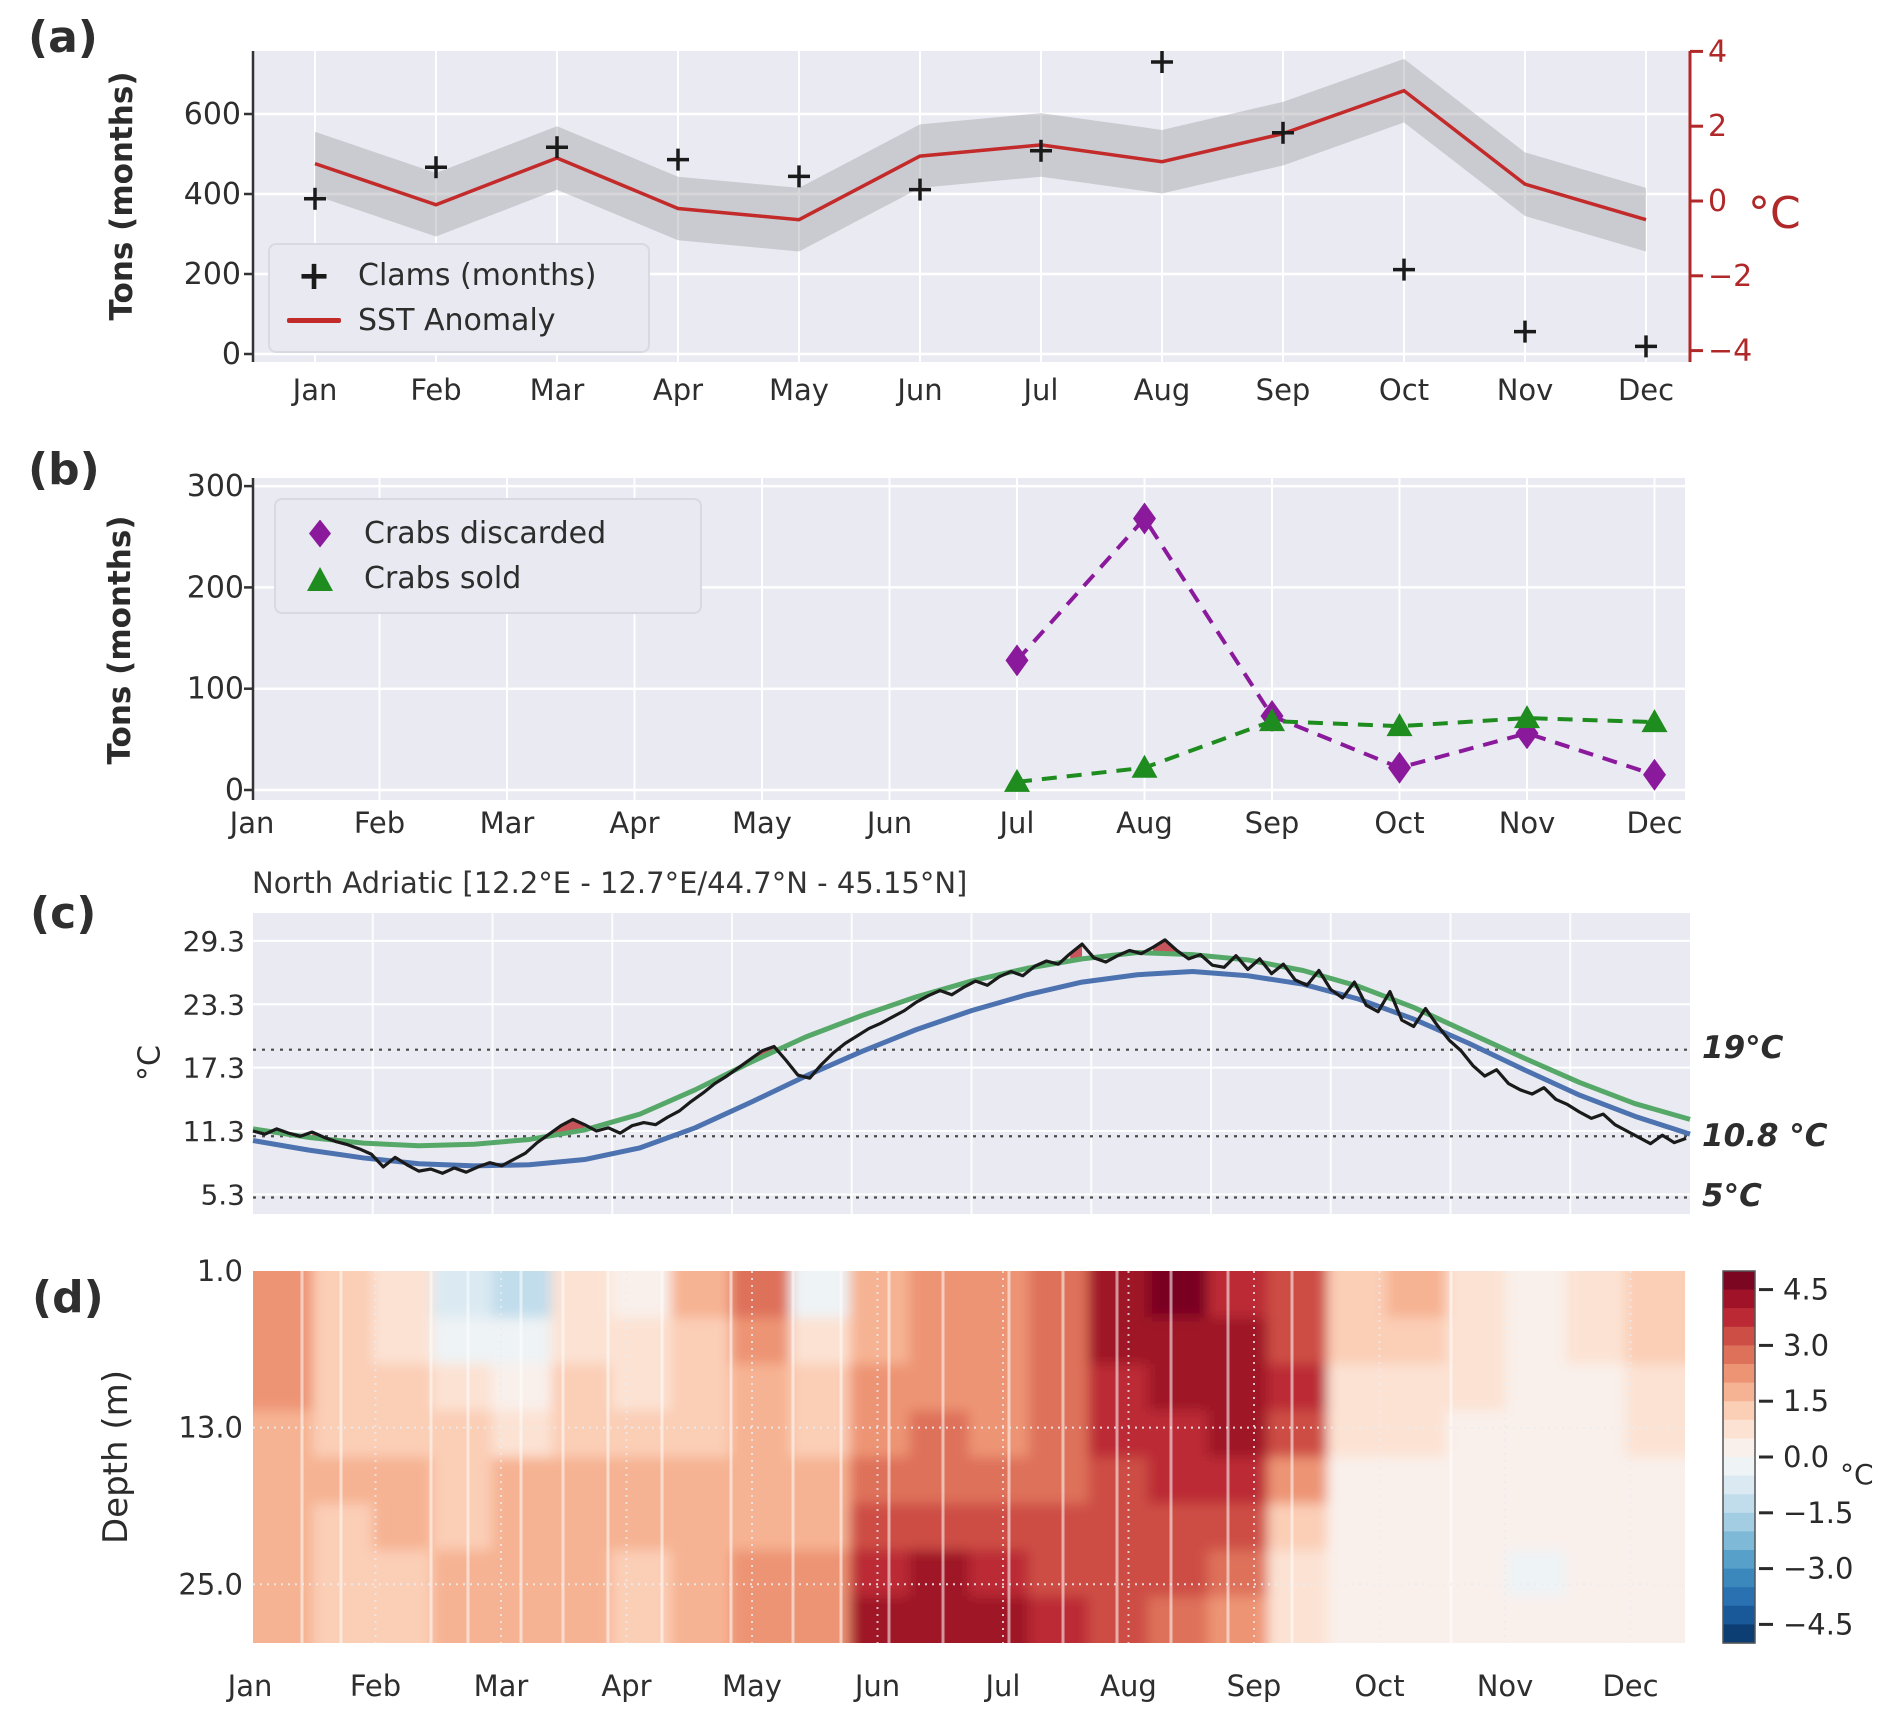 The height and width of the screenshot is (1724, 1892). I want to click on svg-text: 13.0, so click(210, 1428).